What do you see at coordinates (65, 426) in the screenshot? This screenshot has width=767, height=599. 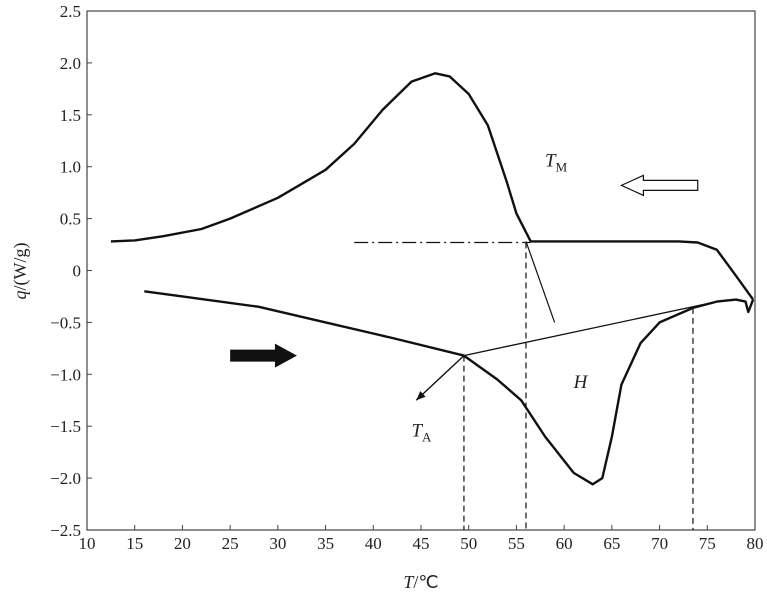 I see `y-tick-label: −1.5` at bounding box center [65, 426].